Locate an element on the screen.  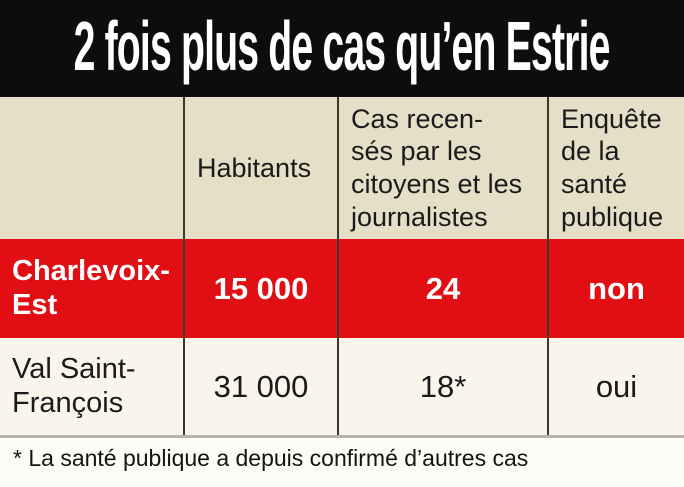
row-valsaintfrancois-enquete: oui is located at coordinates (616, 386).